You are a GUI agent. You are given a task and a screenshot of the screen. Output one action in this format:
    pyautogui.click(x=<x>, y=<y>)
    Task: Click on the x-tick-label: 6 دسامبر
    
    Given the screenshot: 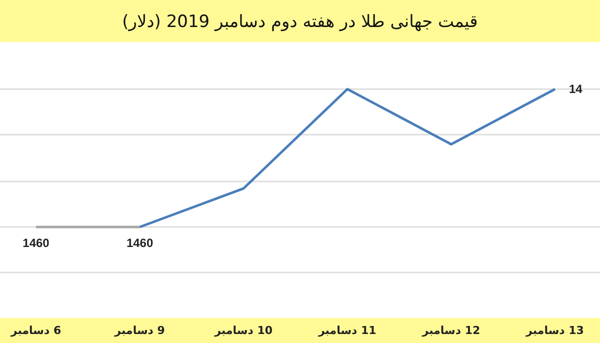 What is the action you would take?
    pyautogui.click(x=36, y=330)
    